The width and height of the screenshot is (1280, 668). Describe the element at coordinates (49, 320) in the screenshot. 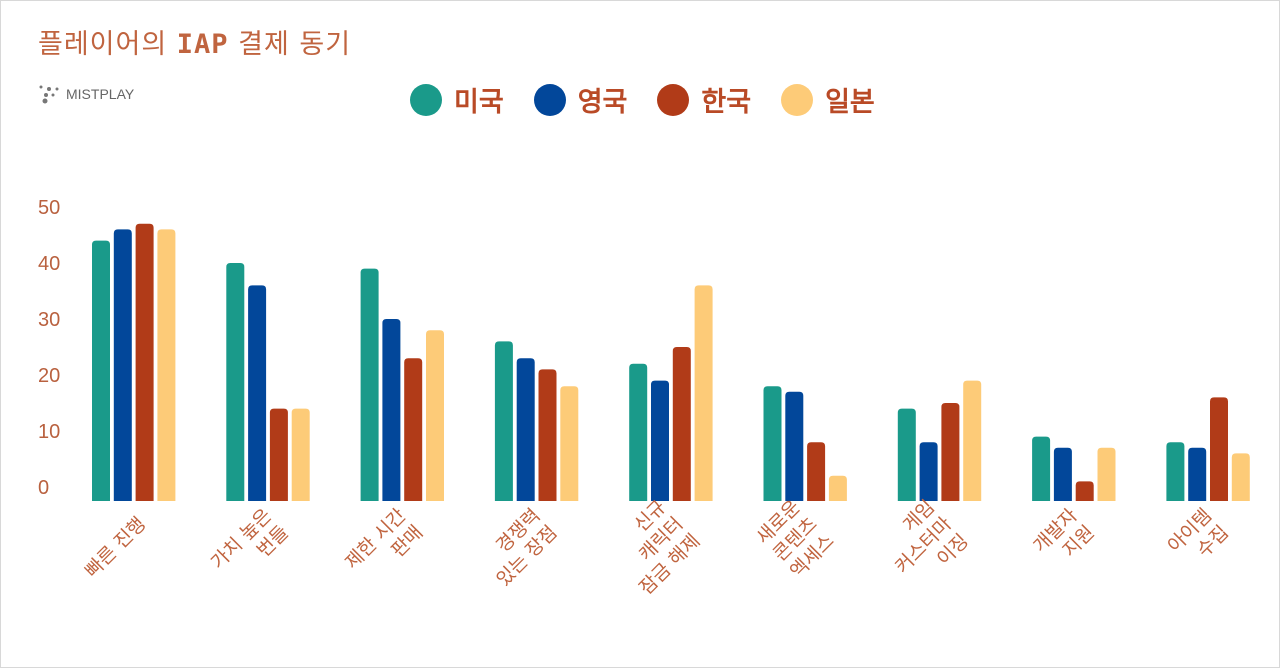

I see `y-tick-label: 30` at that location.